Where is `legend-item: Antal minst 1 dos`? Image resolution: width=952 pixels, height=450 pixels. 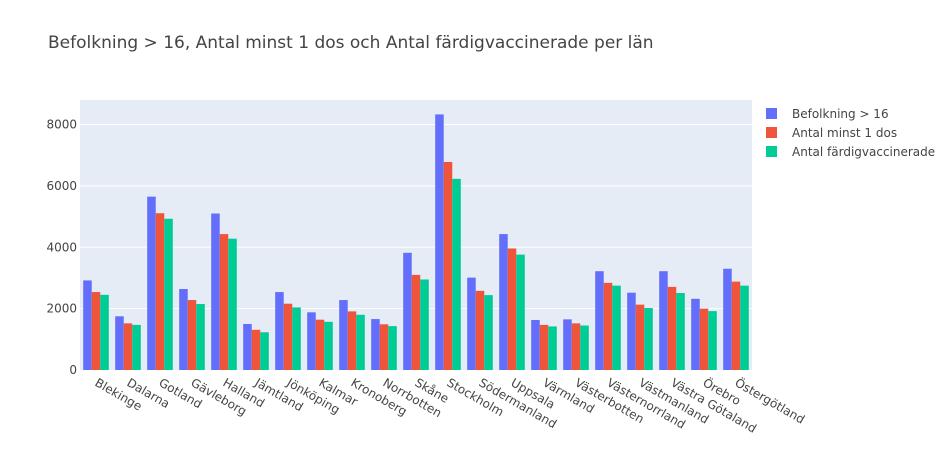
legend-item: Antal minst 1 dos is located at coordinates (831, 133).